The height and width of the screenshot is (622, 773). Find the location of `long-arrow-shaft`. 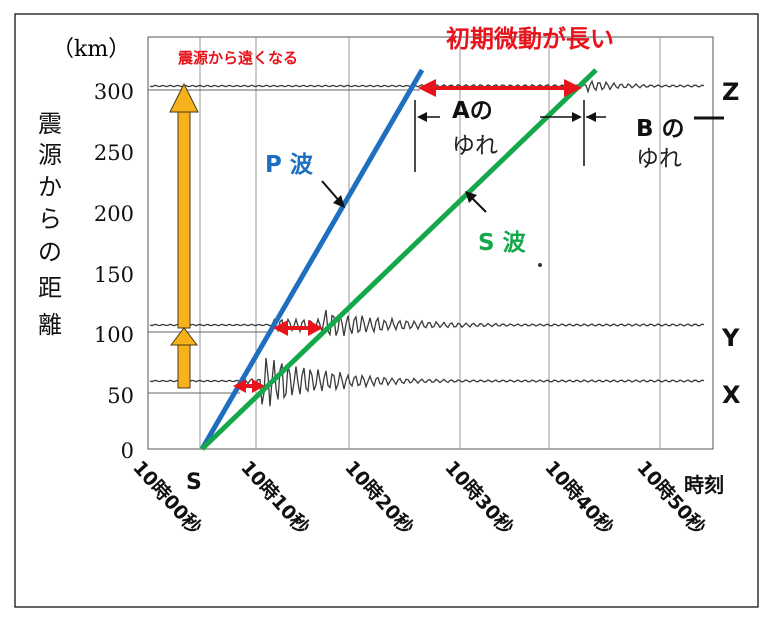

long-arrow-shaft is located at coordinates (184, 219).